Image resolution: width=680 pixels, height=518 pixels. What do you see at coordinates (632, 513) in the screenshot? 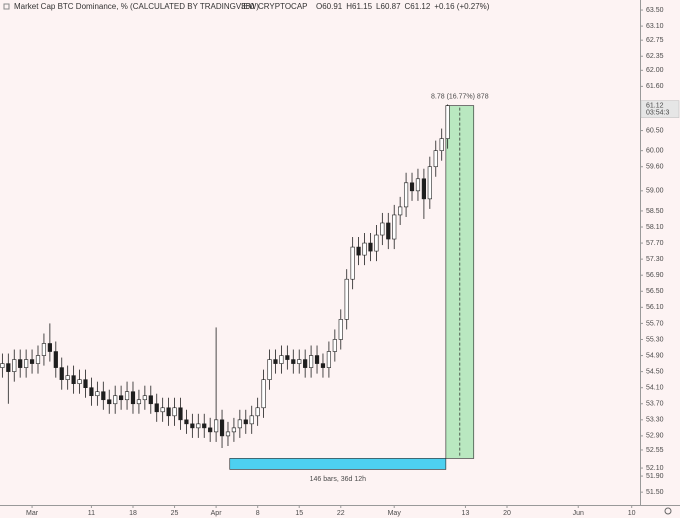
I see `x-tick-label: 10` at bounding box center [632, 513].